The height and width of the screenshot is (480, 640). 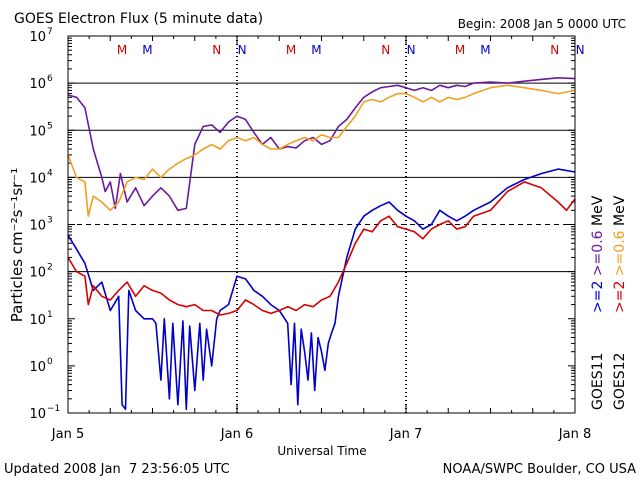 What do you see at coordinates (50, 315) in the screenshot?
I see `y-tick-exponent: 1` at bounding box center [50, 315].